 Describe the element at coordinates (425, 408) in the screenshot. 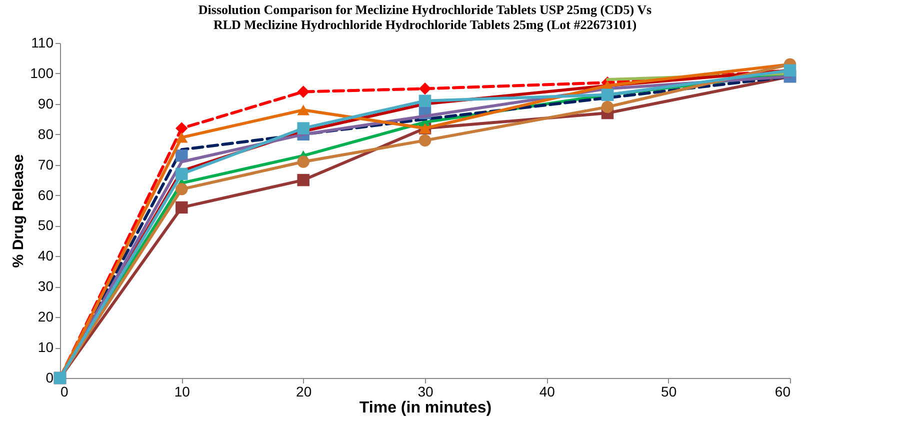

I see `x-axis-title: Time (in minutes)` at that location.